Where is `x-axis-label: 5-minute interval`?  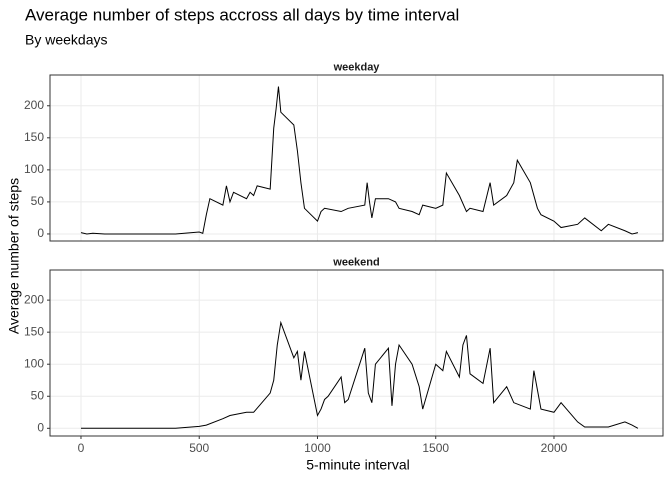 x-axis-label: 5-minute interval is located at coordinates (358, 465).